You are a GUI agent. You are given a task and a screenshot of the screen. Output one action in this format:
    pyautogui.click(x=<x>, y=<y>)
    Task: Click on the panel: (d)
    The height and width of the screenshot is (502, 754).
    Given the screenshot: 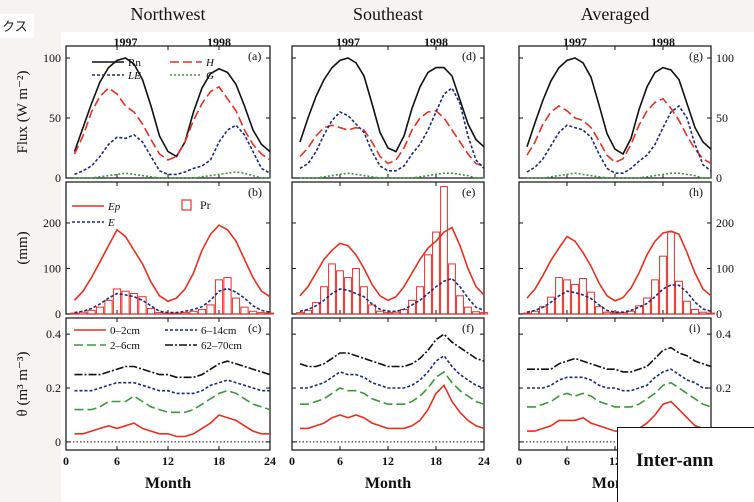 What is the action you would take?
    pyautogui.click(x=388, y=112)
    